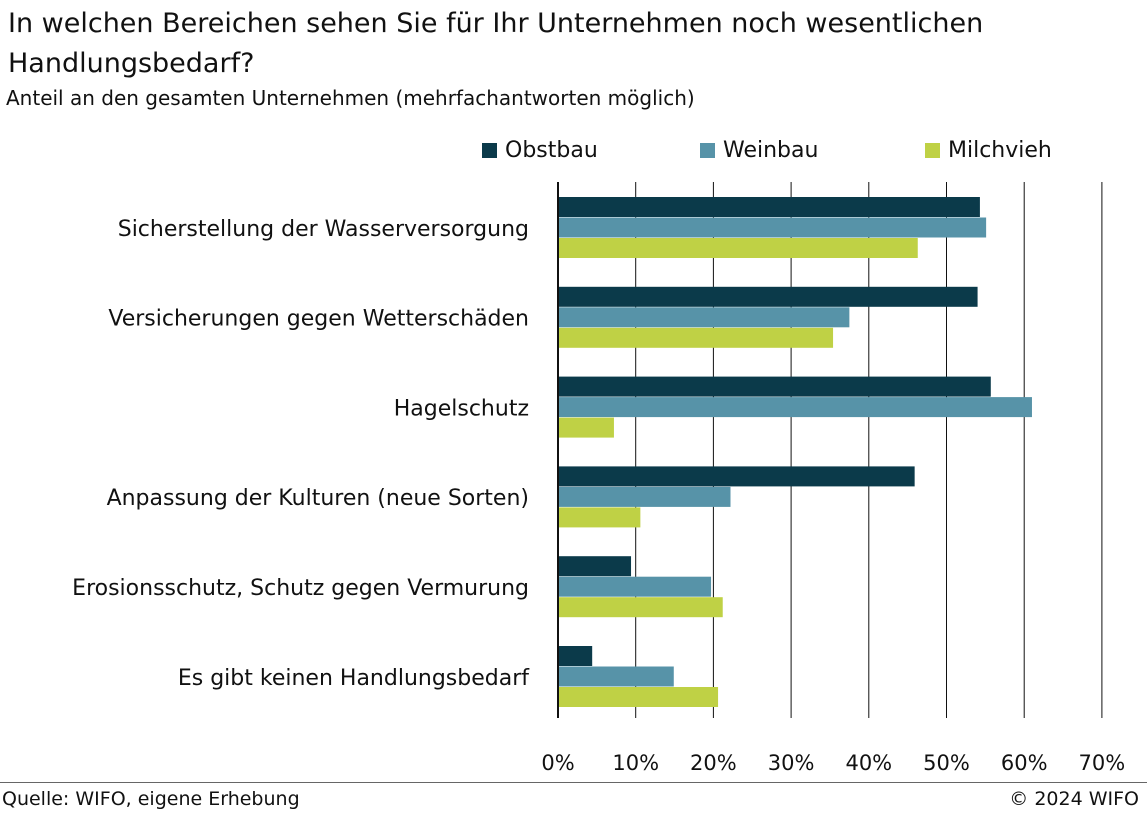  What do you see at coordinates (932, 150) in the screenshot?
I see `legend-swatch-milchvieh` at bounding box center [932, 150].